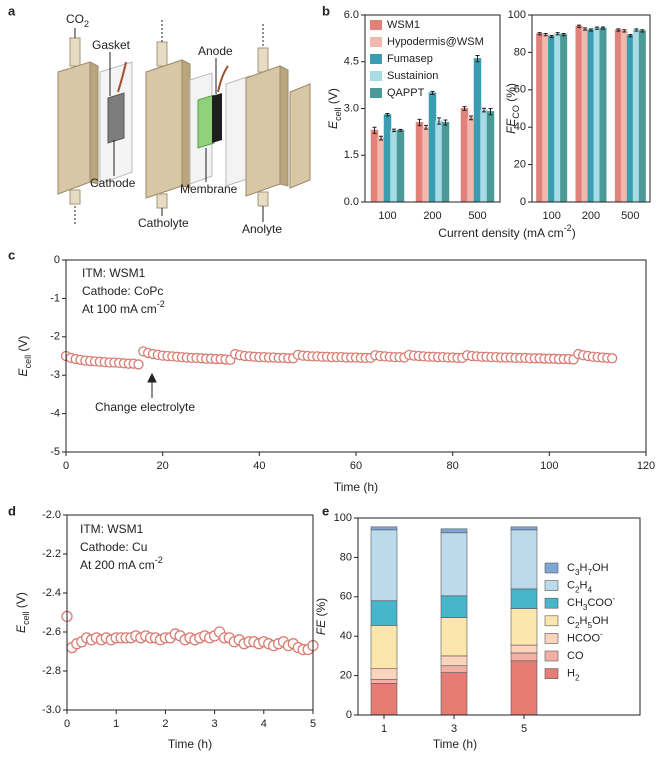 This screenshot has width=659, height=763. I want to click on diagram-label: CO2, so click(77, 20).